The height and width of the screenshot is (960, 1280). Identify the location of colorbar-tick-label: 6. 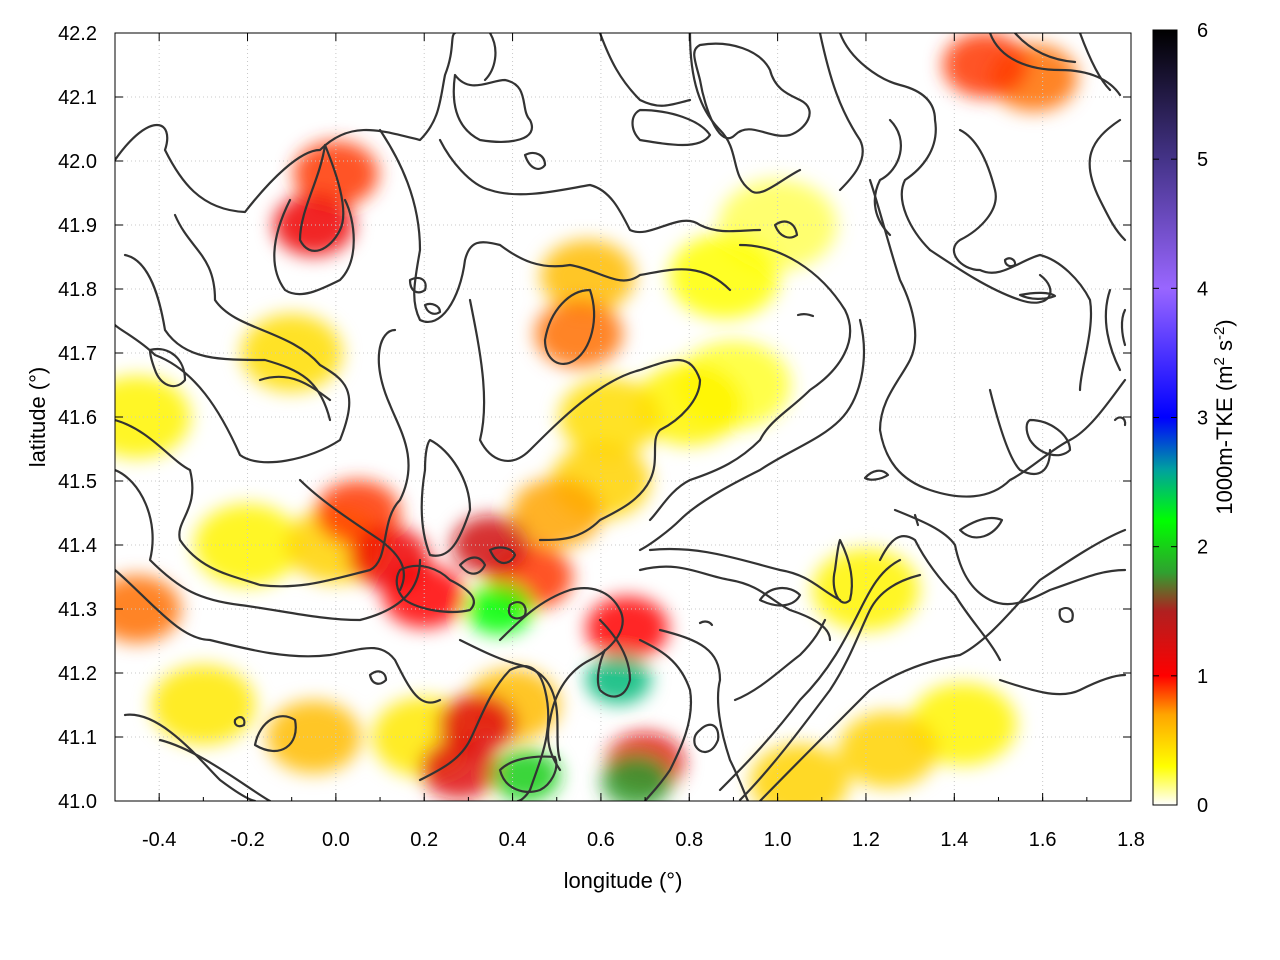
(1202, 31).